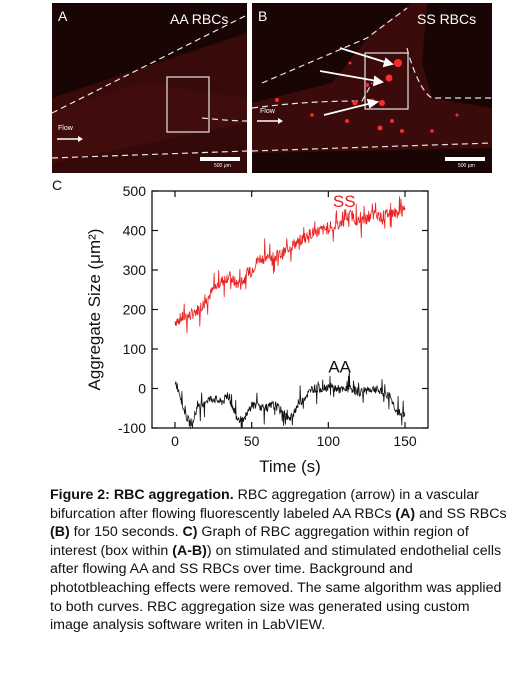  Describe the element at coordinates (339, 367) in the screenshot. I see `annotation-aa: AA` at that location.